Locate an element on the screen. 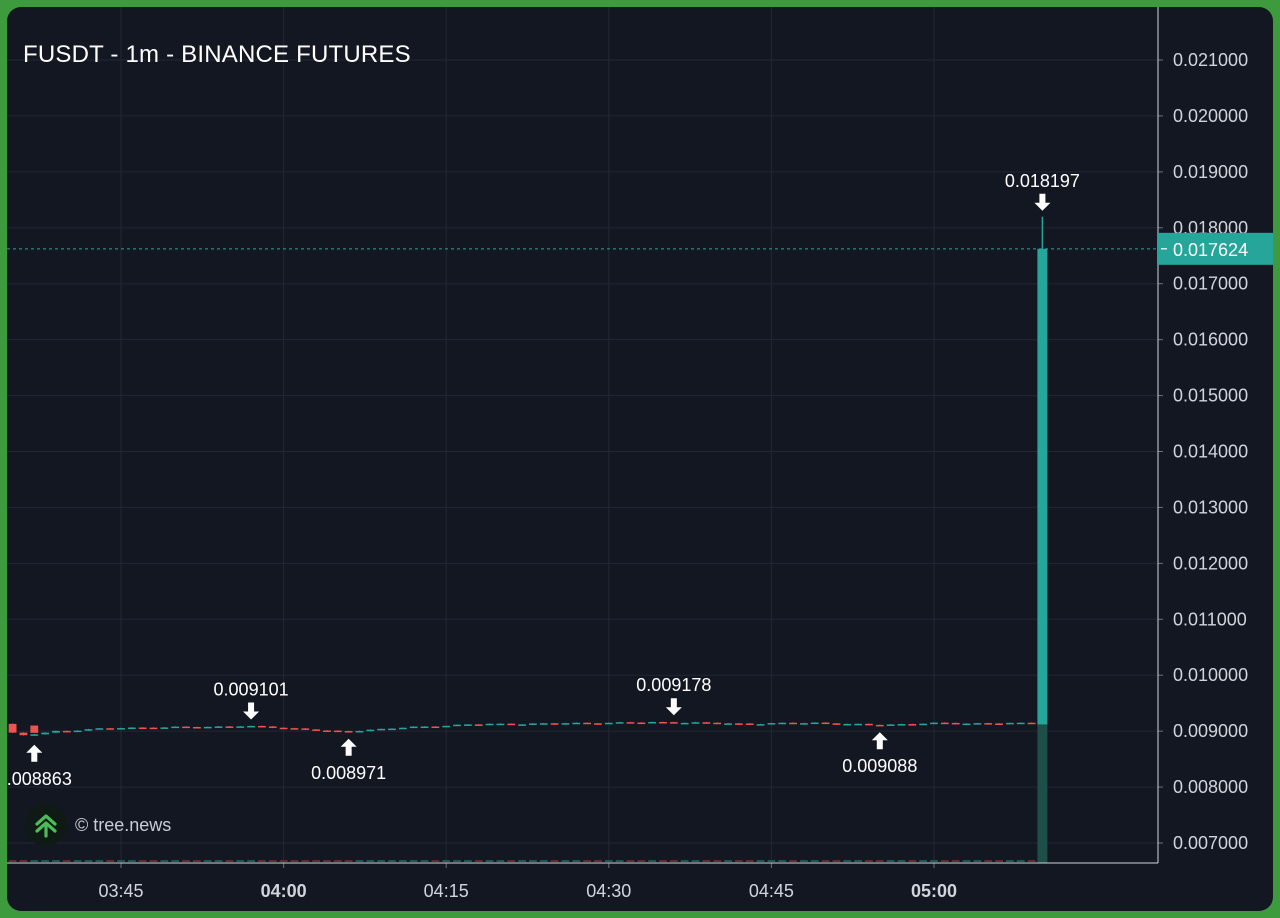 The width and height of the screenshot is (1280, 918). time-axis: 03:45 04:00 04:15 04:30 04:45 05:00 is located at coordinates (582, 881).